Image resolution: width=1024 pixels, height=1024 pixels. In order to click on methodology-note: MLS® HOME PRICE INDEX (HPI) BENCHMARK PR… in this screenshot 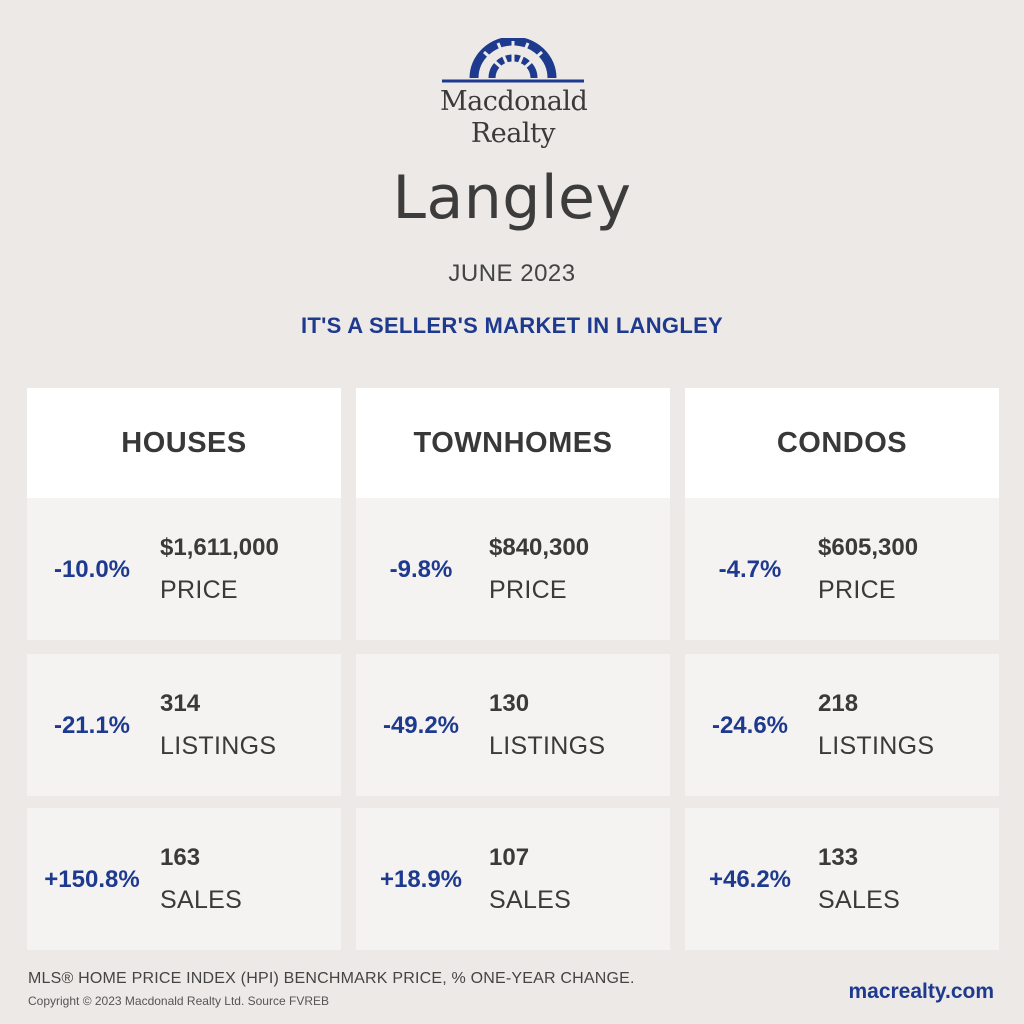, I will do `click(331, 978)`.